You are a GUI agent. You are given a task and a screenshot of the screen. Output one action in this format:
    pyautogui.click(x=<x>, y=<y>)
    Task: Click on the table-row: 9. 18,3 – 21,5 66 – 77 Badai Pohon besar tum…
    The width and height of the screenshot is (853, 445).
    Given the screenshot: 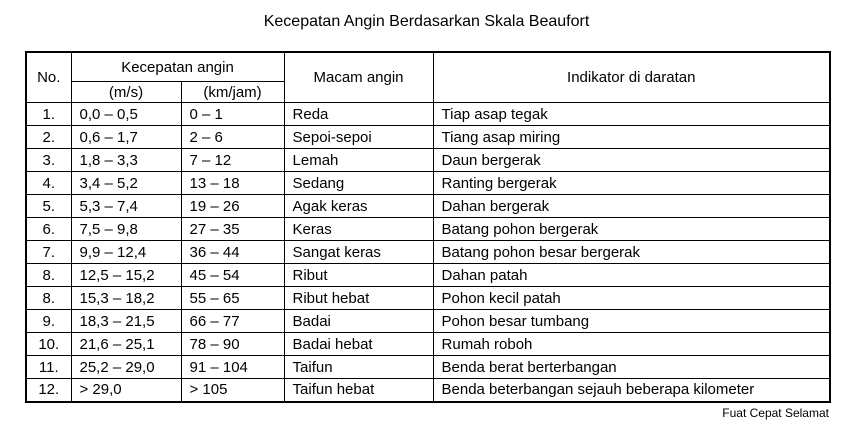 What is the action you would take?
    pyautogui.click(x=428, y=321)
    